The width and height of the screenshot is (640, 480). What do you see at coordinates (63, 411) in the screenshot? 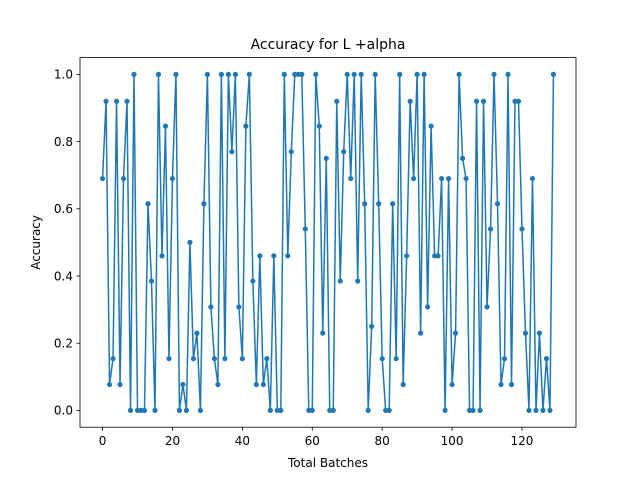
I see `y-tick-label: 0.0` at bounding box center [63, 411].